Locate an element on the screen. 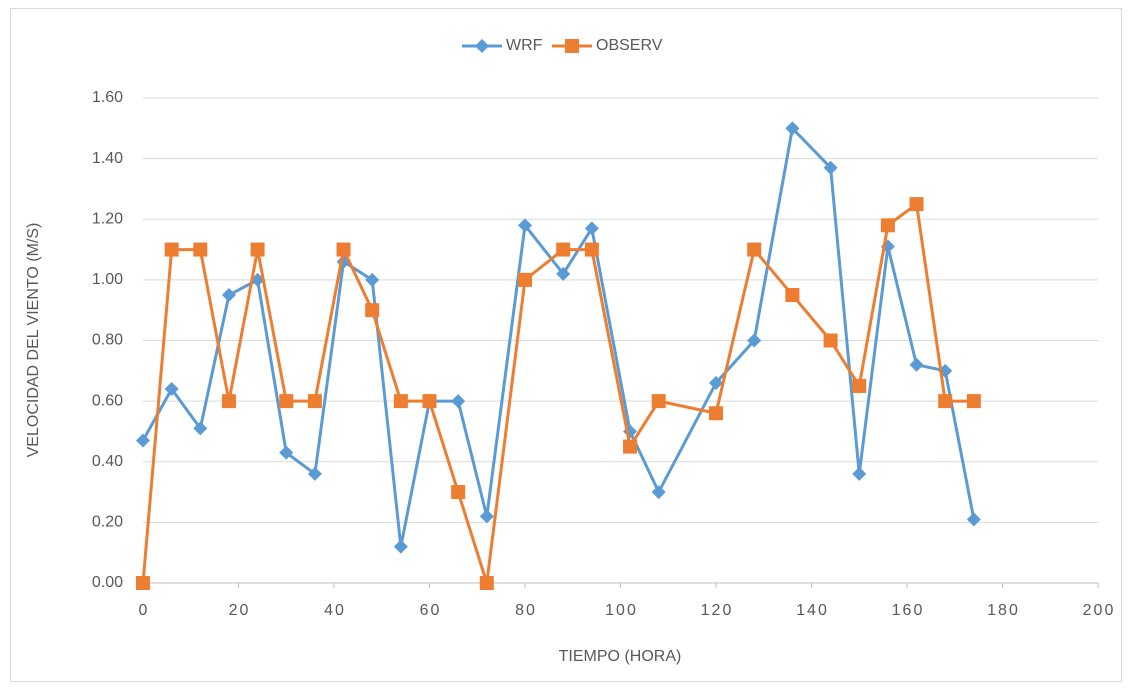 Image resolution: width=1133 pixels, height=692 pixels. y-tick-label: 1.60 is located at coordinates (107, 97).